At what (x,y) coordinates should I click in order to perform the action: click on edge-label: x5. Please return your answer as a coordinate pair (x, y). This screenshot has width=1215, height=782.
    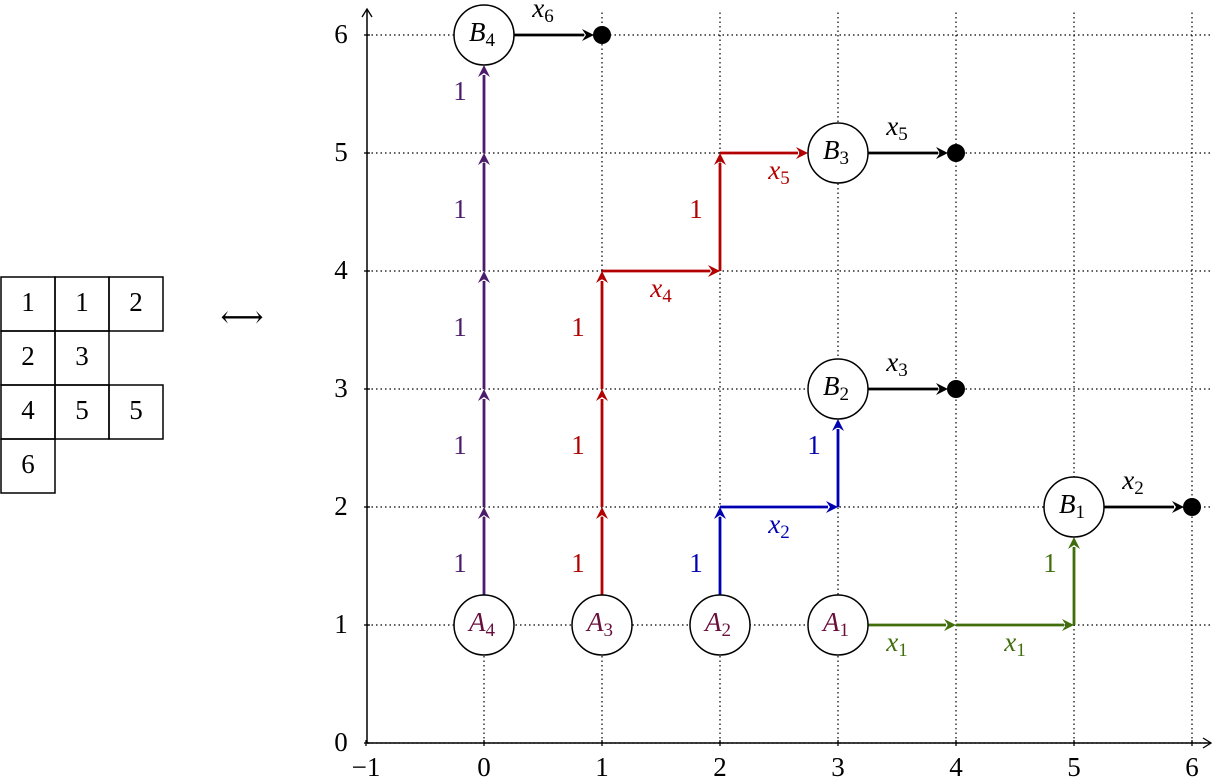
    Looking at the image, I should click on (896, 128).